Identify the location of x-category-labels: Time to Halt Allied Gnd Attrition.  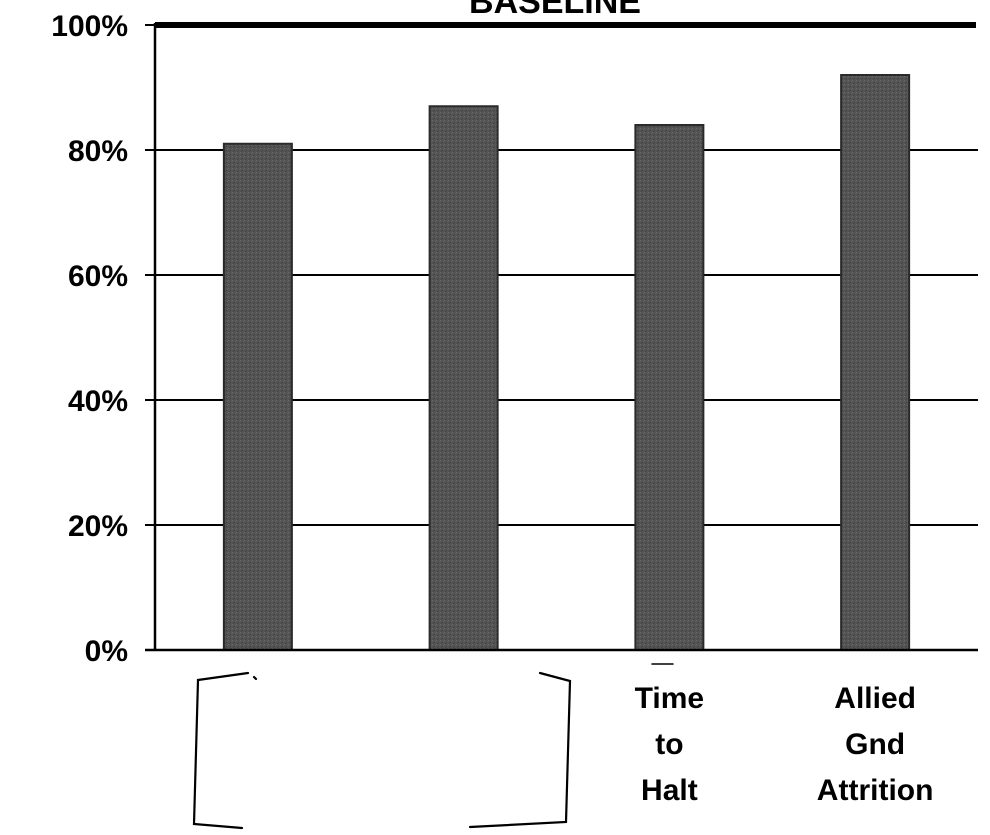
(784, 744).